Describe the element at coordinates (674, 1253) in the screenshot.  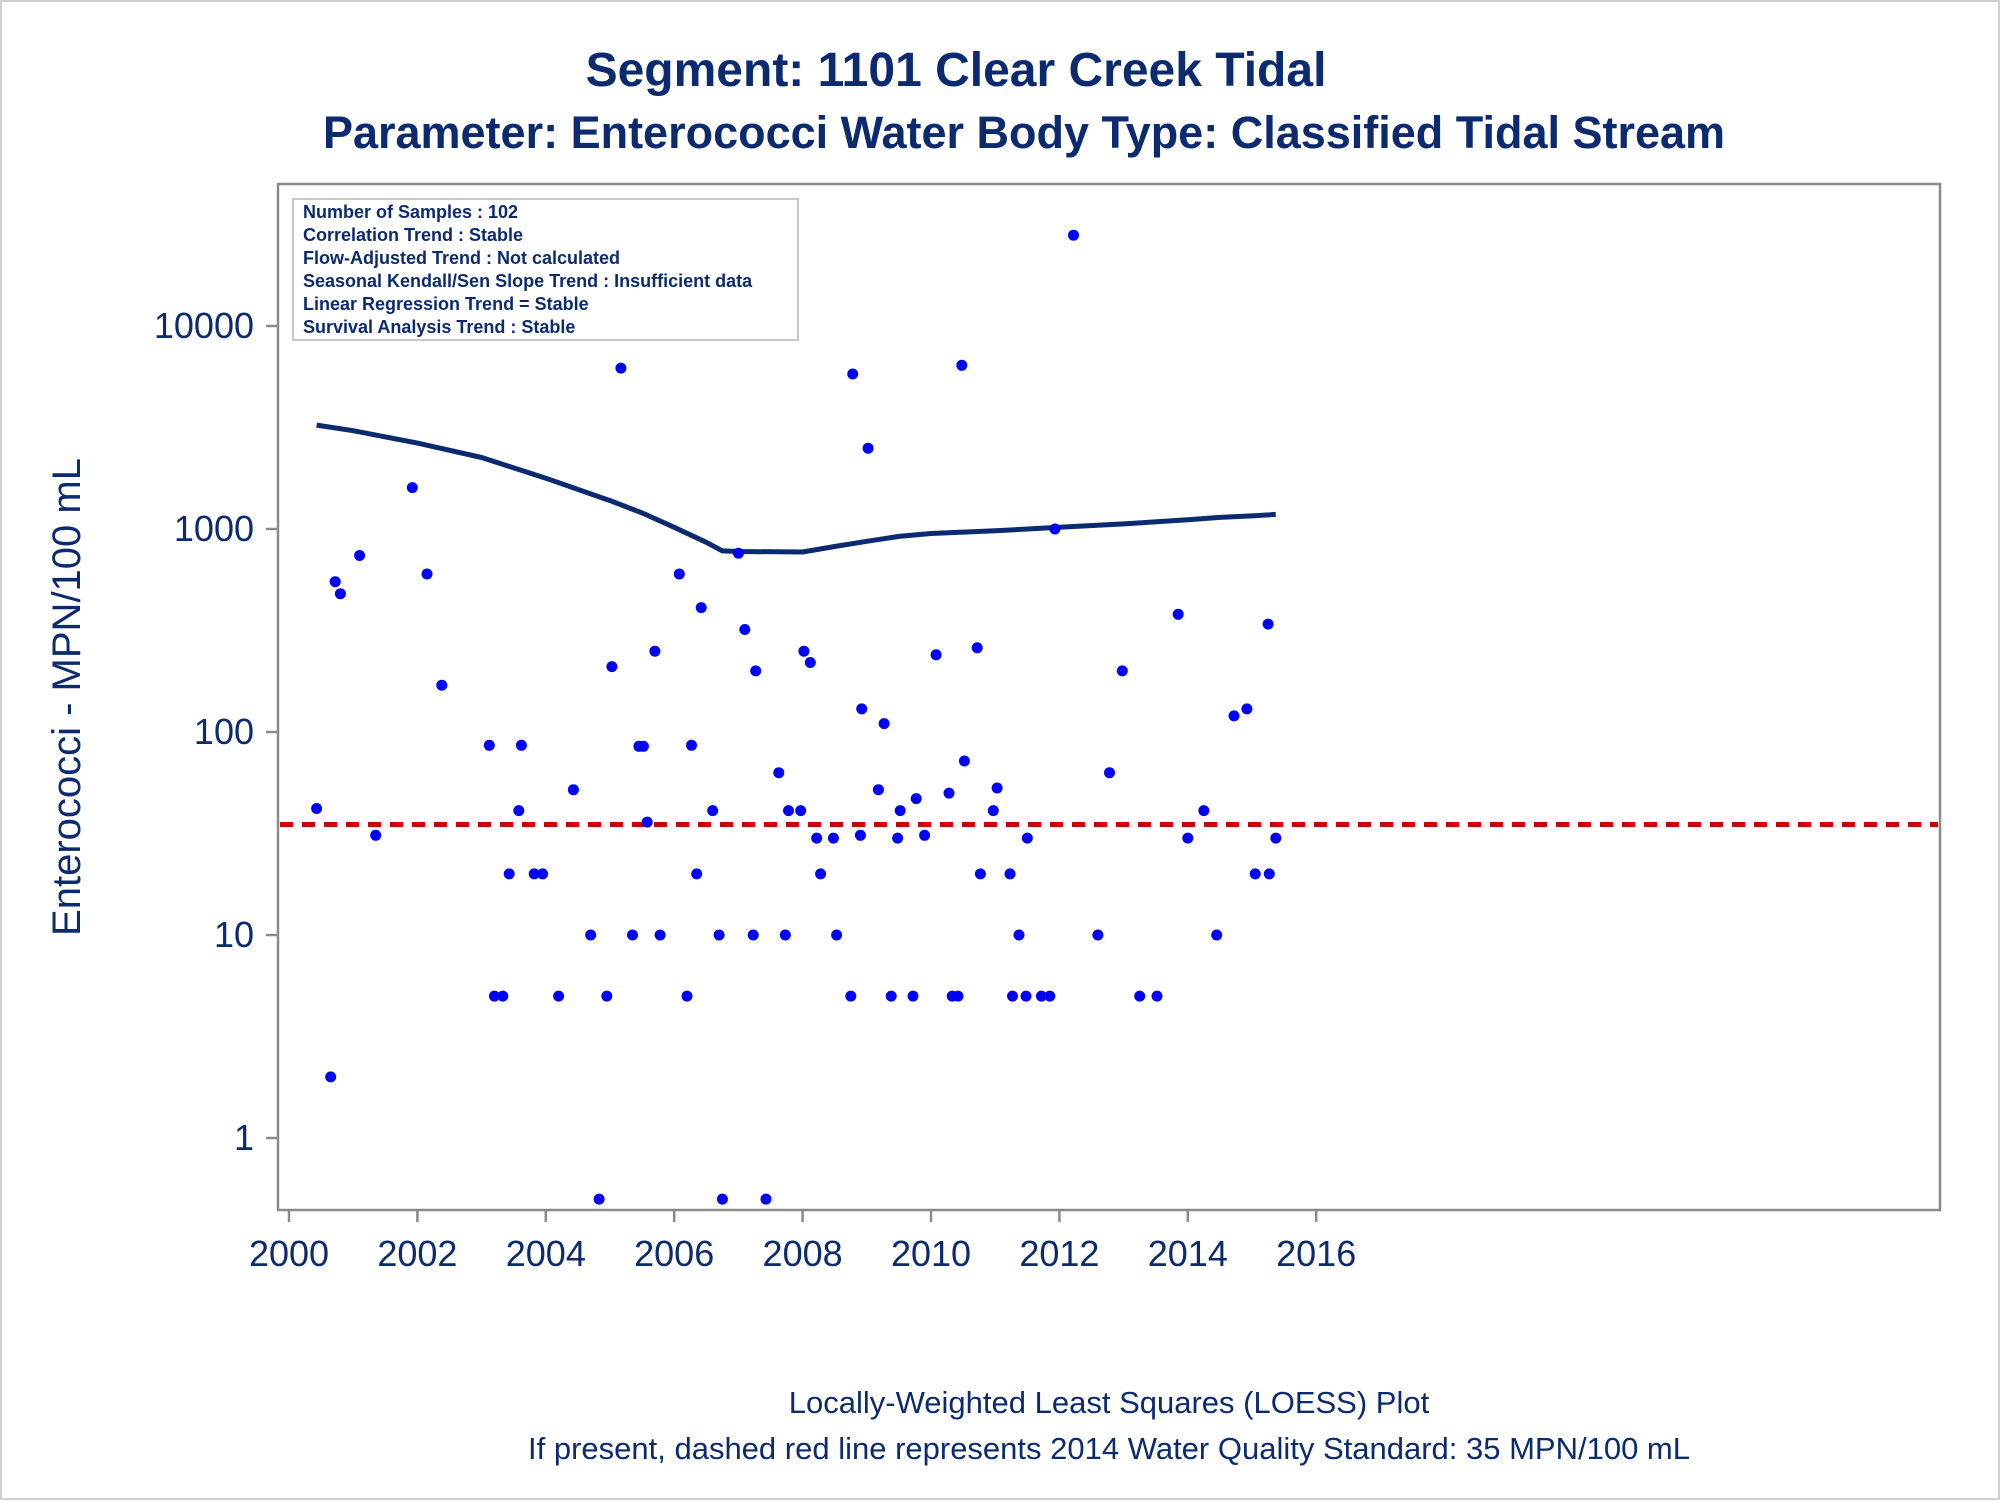
I see `x-tick-label: 2006` at that location.